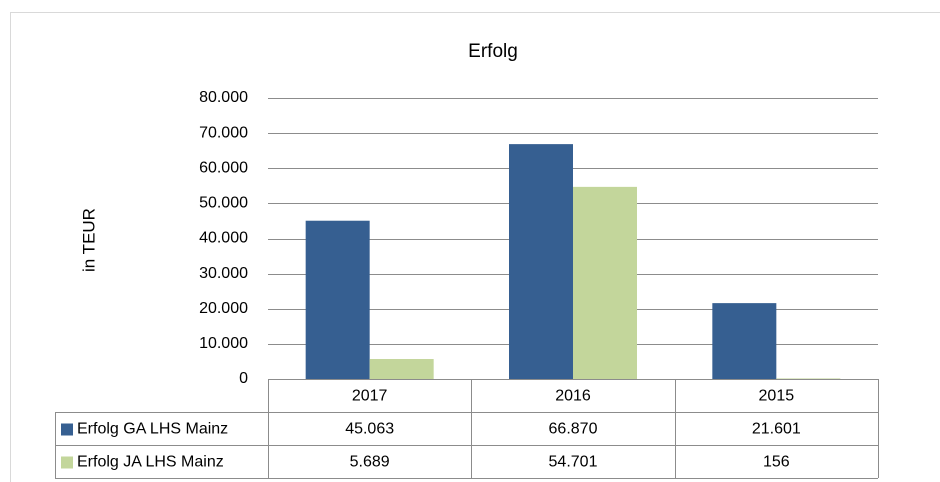  I want to click on chart-title: Erfolg, so click(493, 51).